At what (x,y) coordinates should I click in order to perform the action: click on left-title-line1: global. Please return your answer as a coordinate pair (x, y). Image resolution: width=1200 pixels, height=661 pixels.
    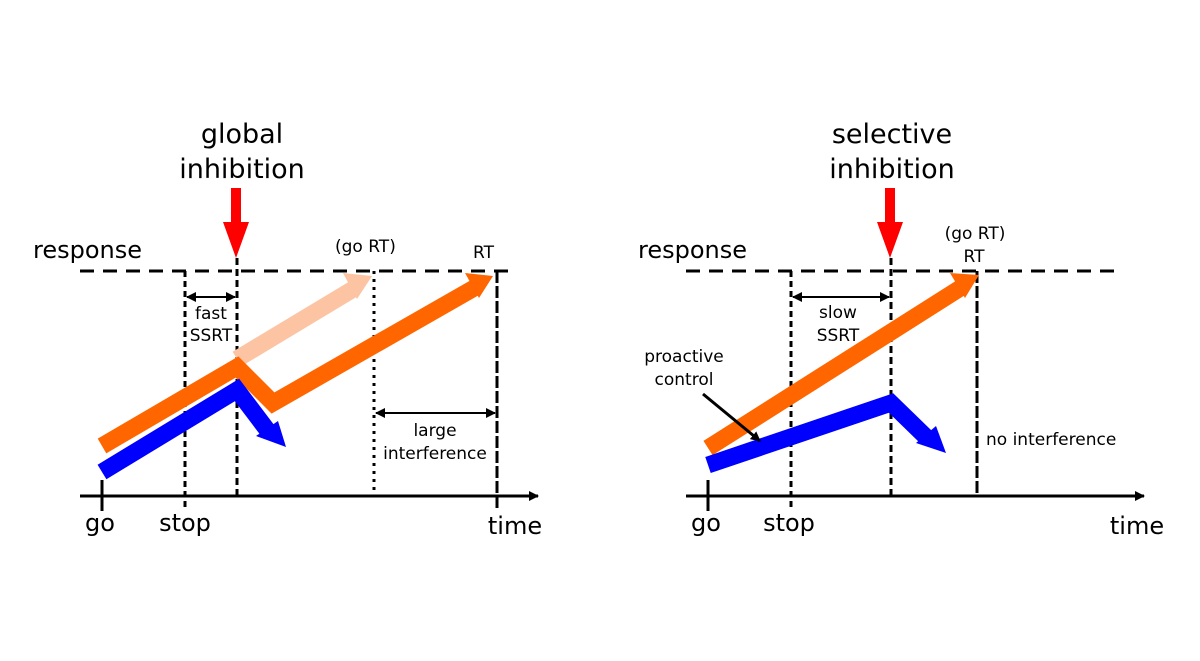
    Looking at the image, I should click on (242, 134).